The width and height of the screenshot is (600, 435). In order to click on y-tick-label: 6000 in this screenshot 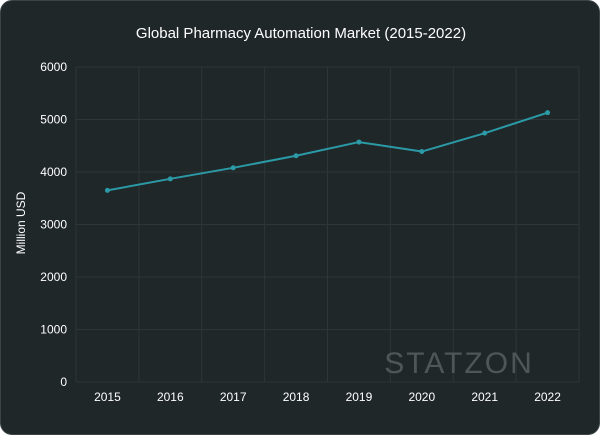, I will do `click(53, 67)`.